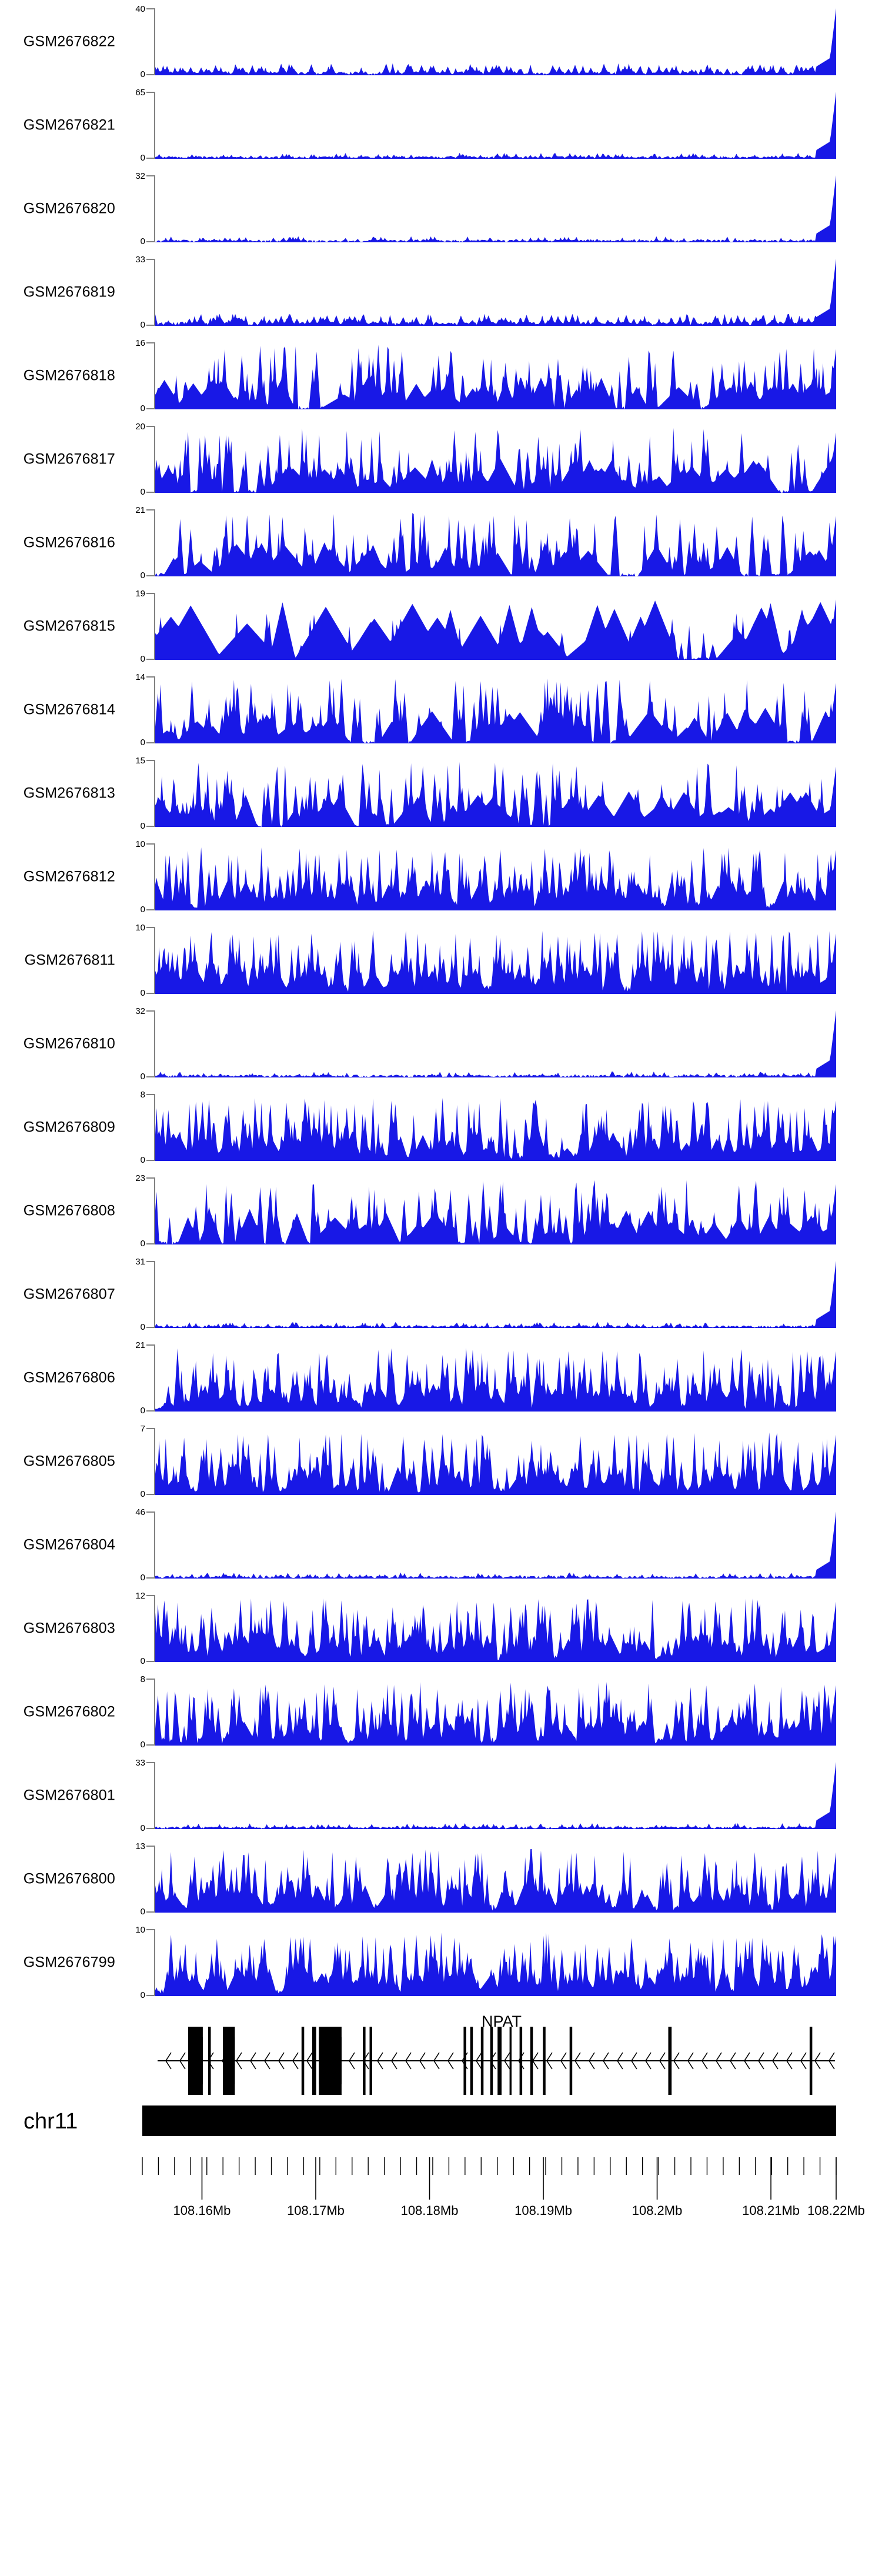 This screenshot has width=882, height=2576. I want to click on coverage-track: GSM2676814 14 0, so click(441, 710).